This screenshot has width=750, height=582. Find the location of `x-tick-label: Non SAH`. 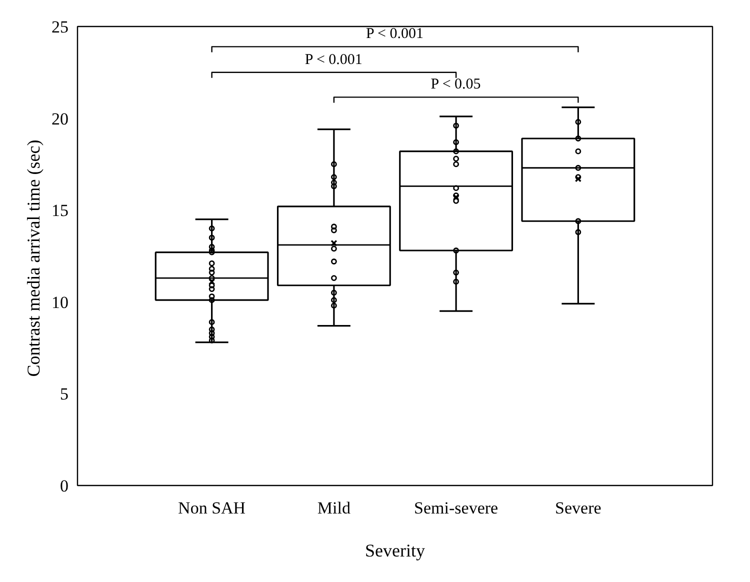

x-tick-label: Non SAH is located at coordinates (212, 508).